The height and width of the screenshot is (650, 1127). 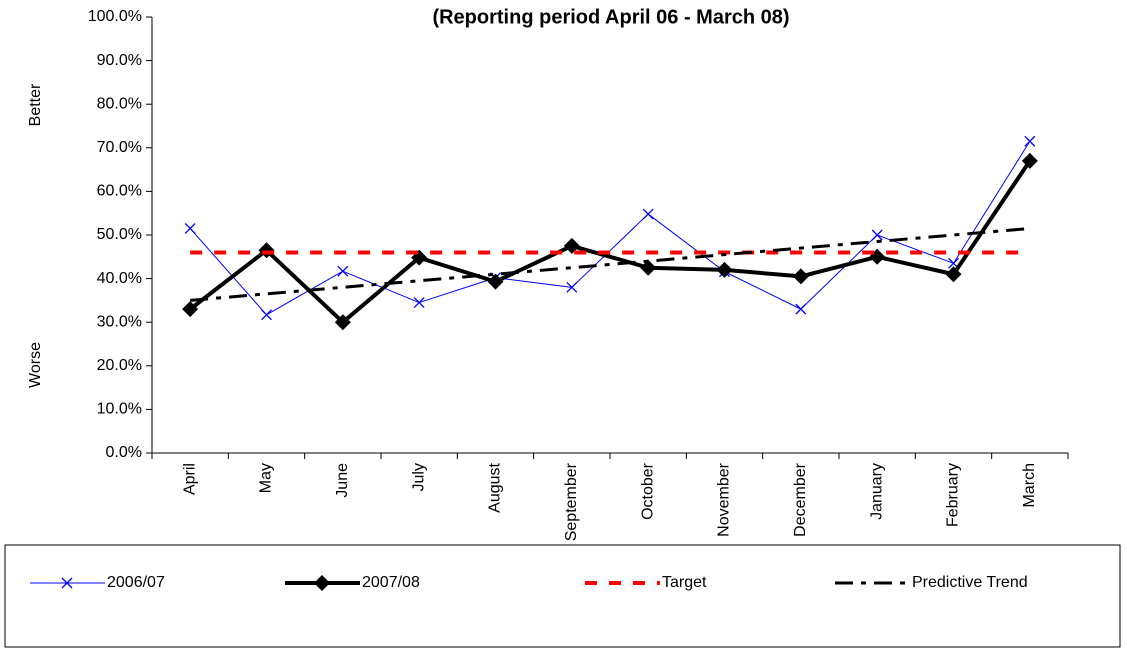 What do you see at coordinates (800, 499) in the screenshot?
I see `x-tick-label: December` at bounding box center [800, 499].